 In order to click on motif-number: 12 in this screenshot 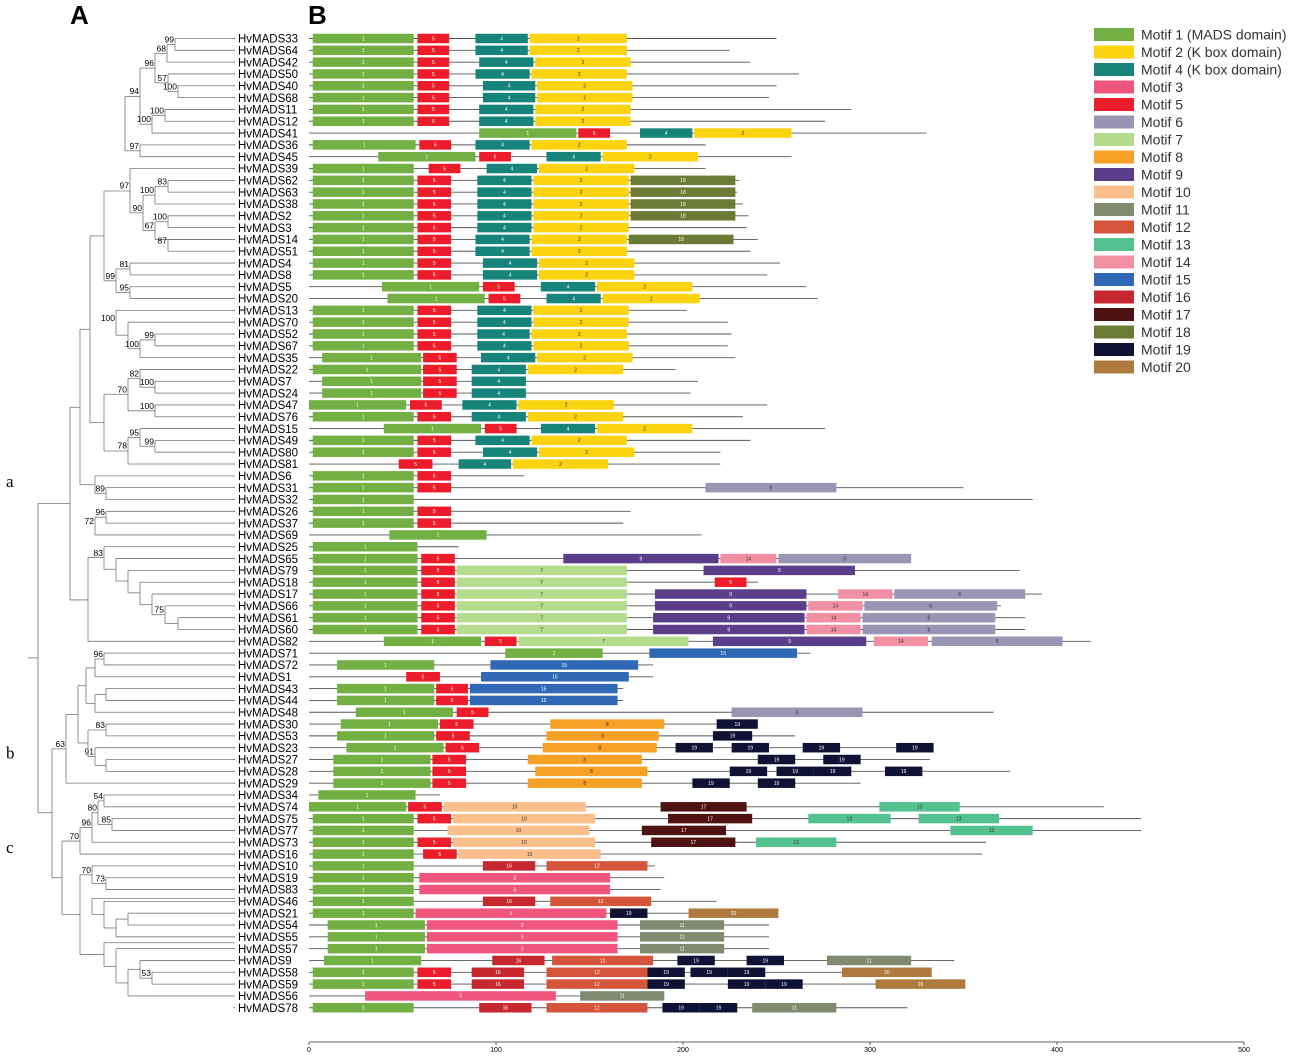, I will do `click(597, 985)`.